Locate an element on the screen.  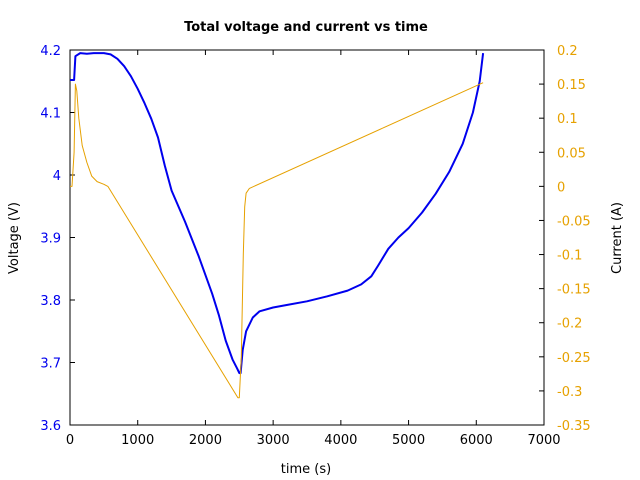
left-y-axis-label: Voltage (V) is located at coordinates (14, 238).